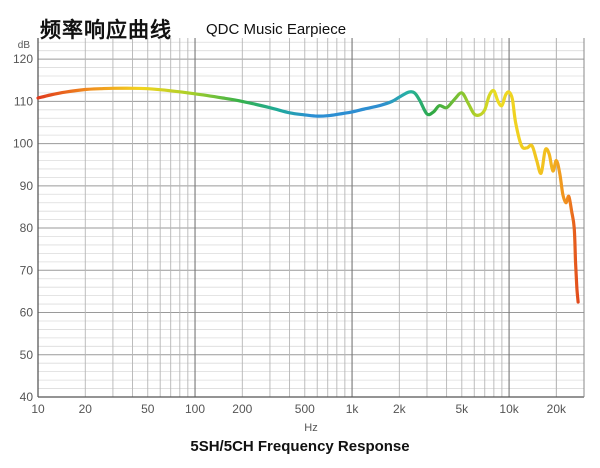  I want to click on y-tick-label: 90, so click(27, 186).